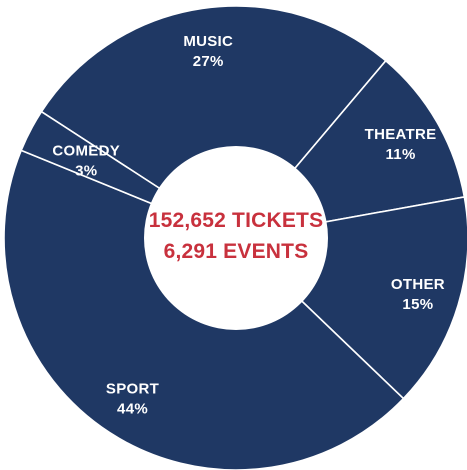  I want to click on slice-value-theatre: 11%, so click(400, 154).